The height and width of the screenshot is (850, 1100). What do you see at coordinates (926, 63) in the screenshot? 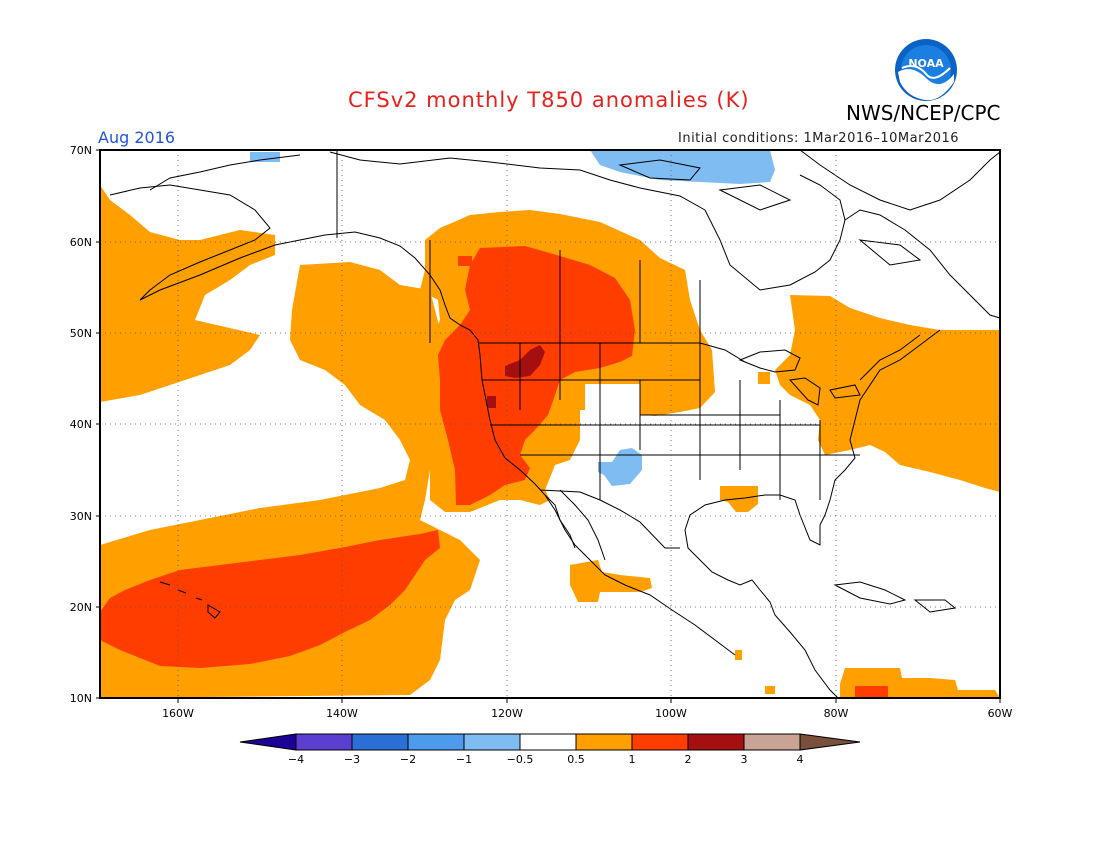
I see `svg-text: NOAA` at bounding box center [926, 63].